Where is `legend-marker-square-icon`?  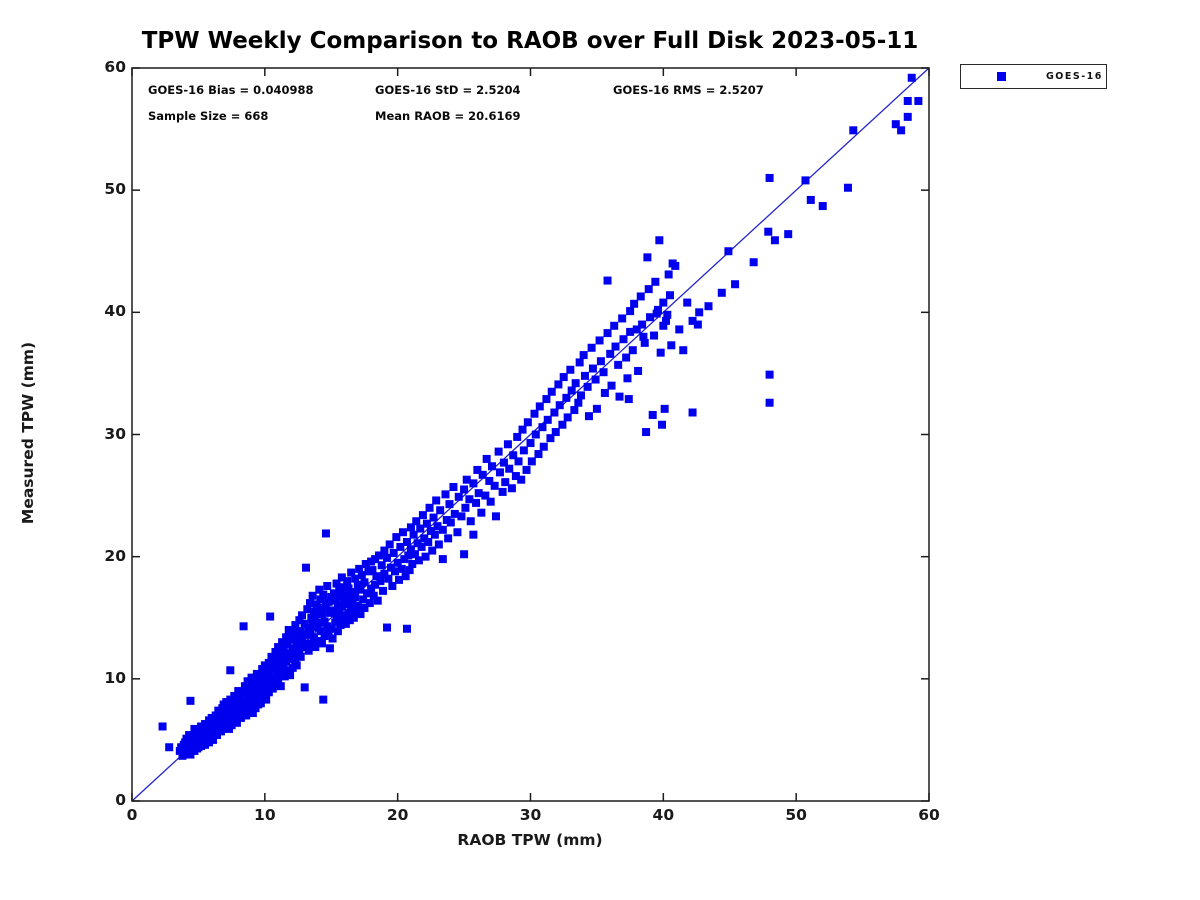
legend-marker-square-icon is located at coordinates (1001, 76).